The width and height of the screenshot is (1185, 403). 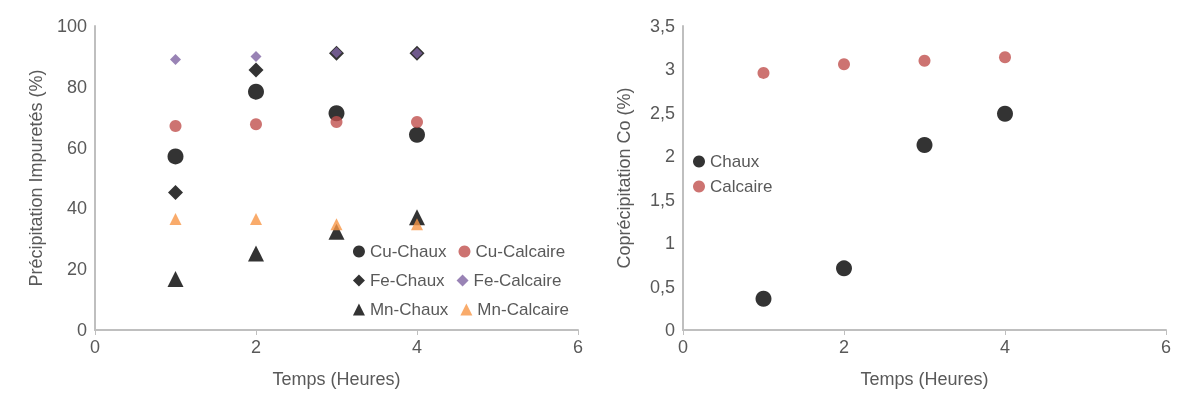 I want to click on legend-label: Cu-Calcaire, so click(x=520, y=251).